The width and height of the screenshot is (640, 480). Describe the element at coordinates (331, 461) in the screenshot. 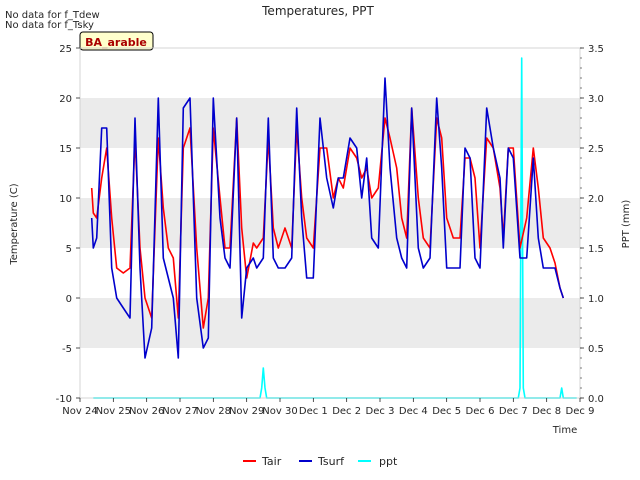

I see `legend-label-tsurf: Tsurf` at that location.